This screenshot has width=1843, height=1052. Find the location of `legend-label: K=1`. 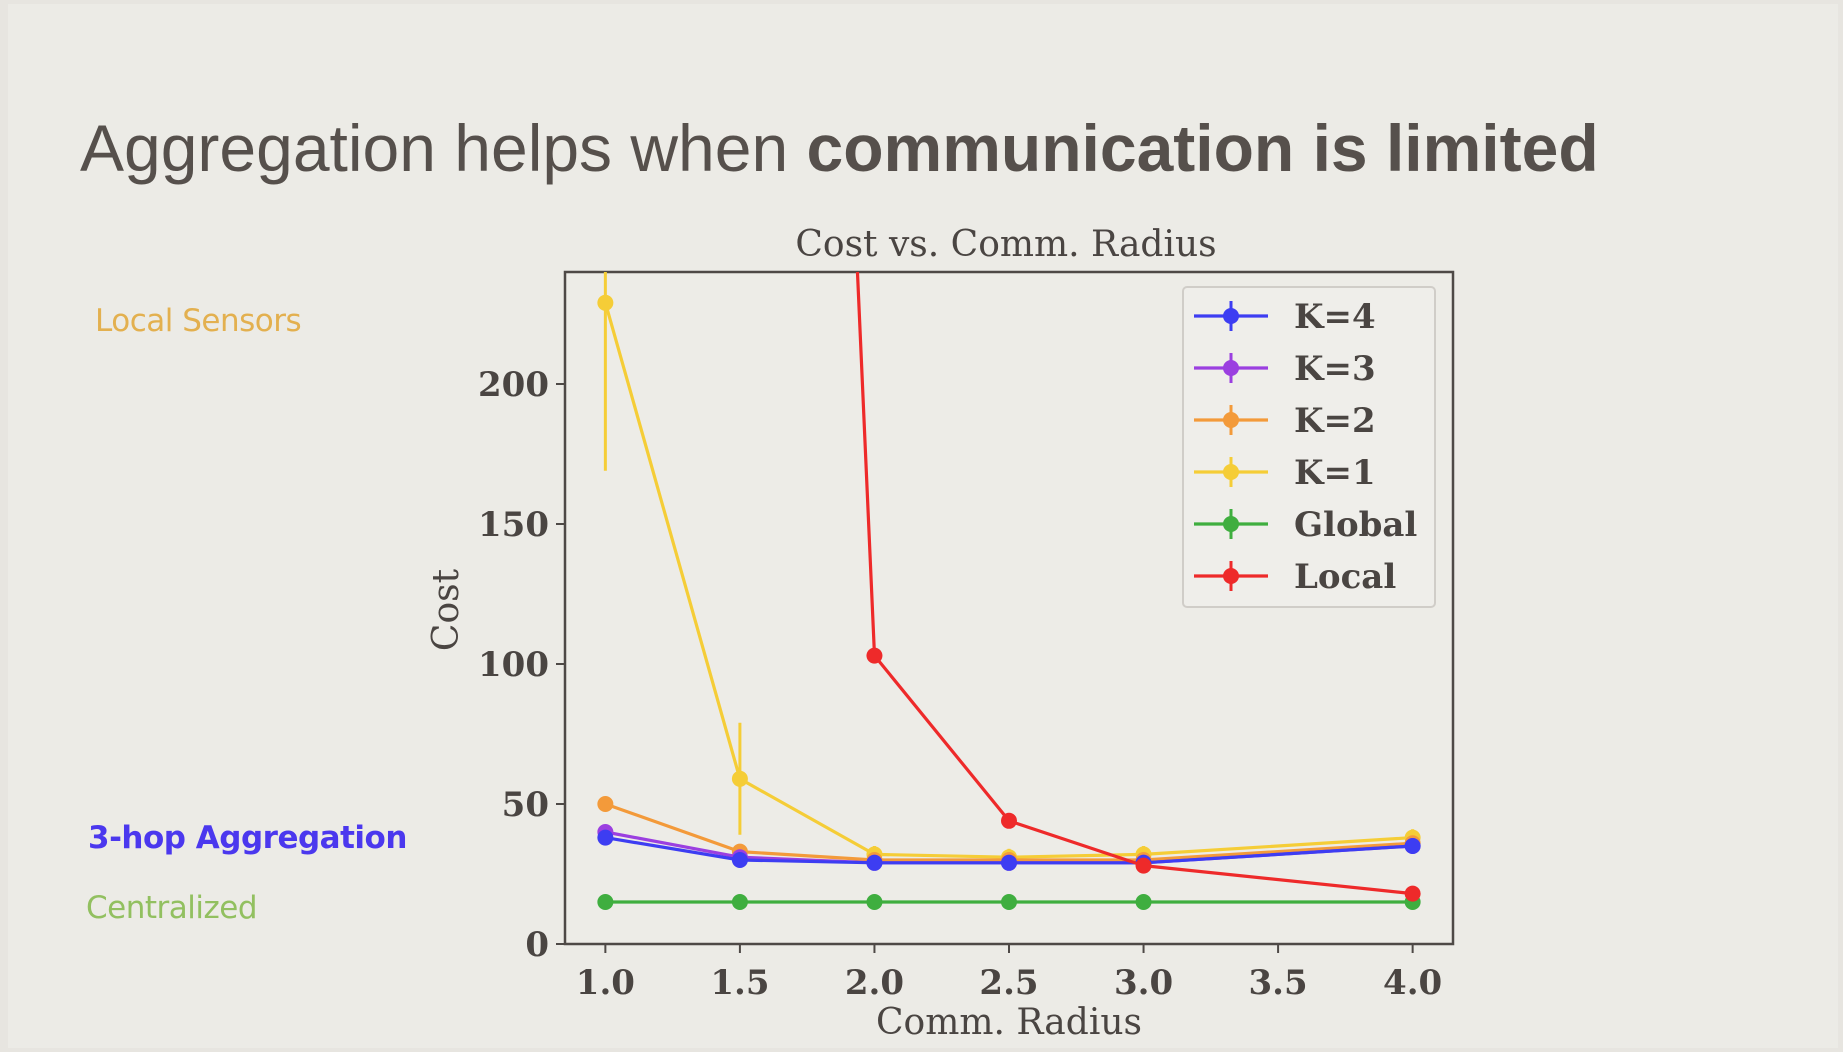

legend-label: K=1 is located at coordinates (1335, 473).